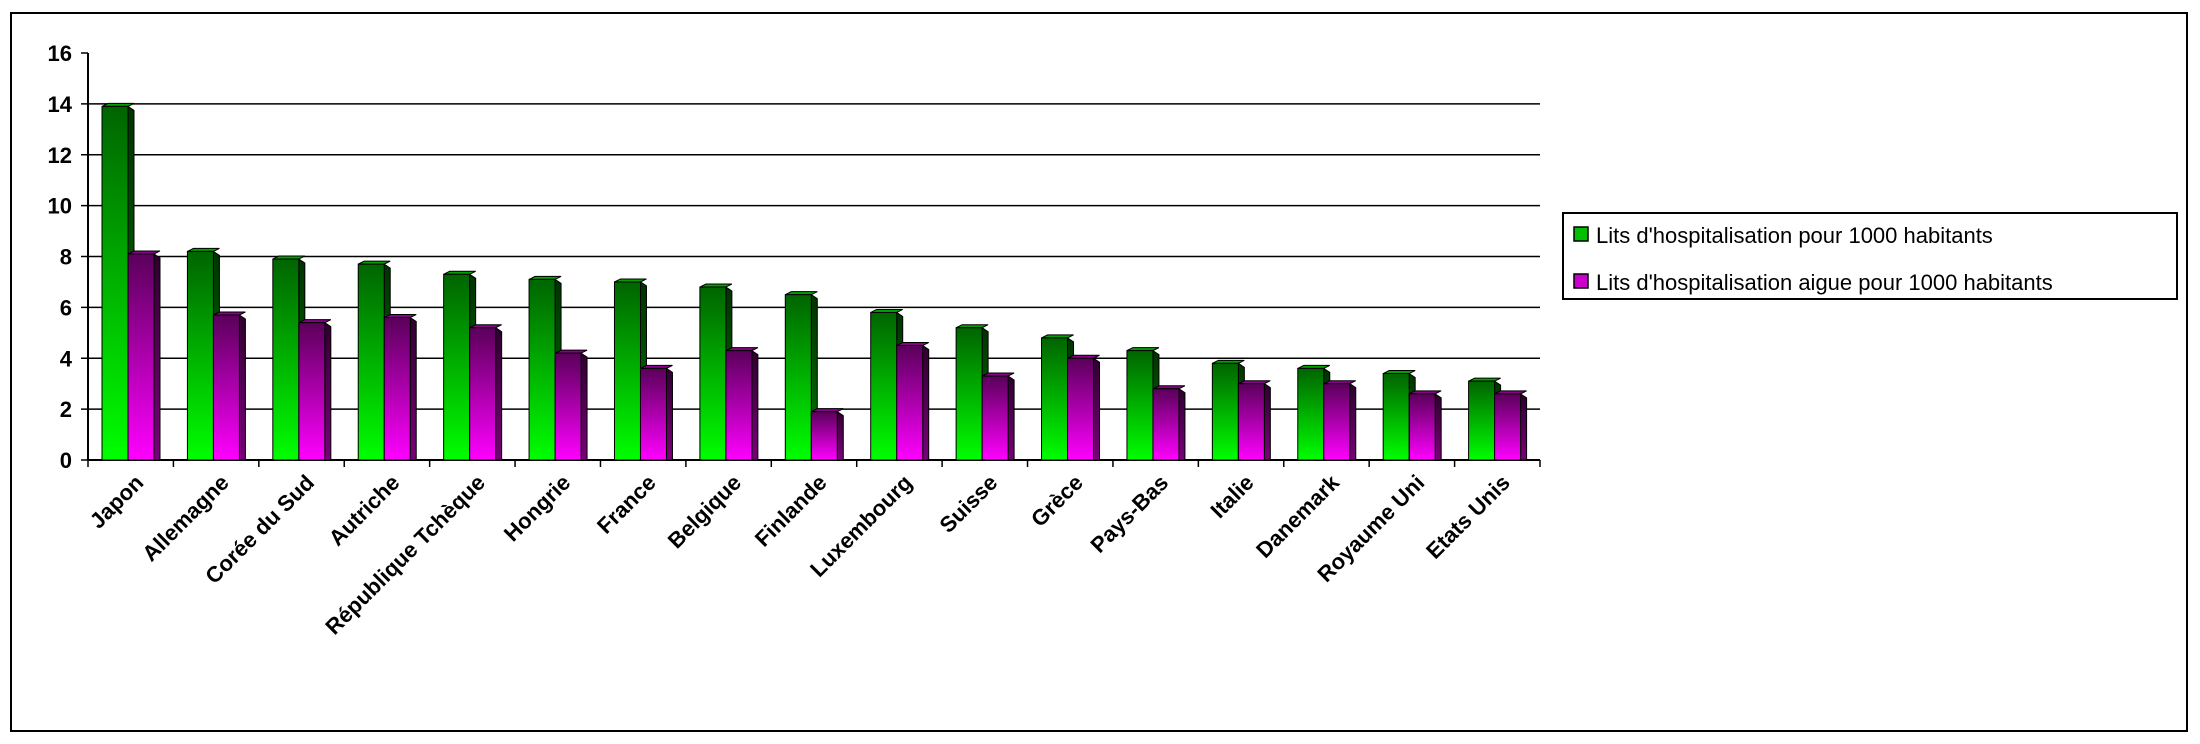 The height and width of the screenshot is (744, 2200). I want to click on x-tick-label: France, so click(626, 504).